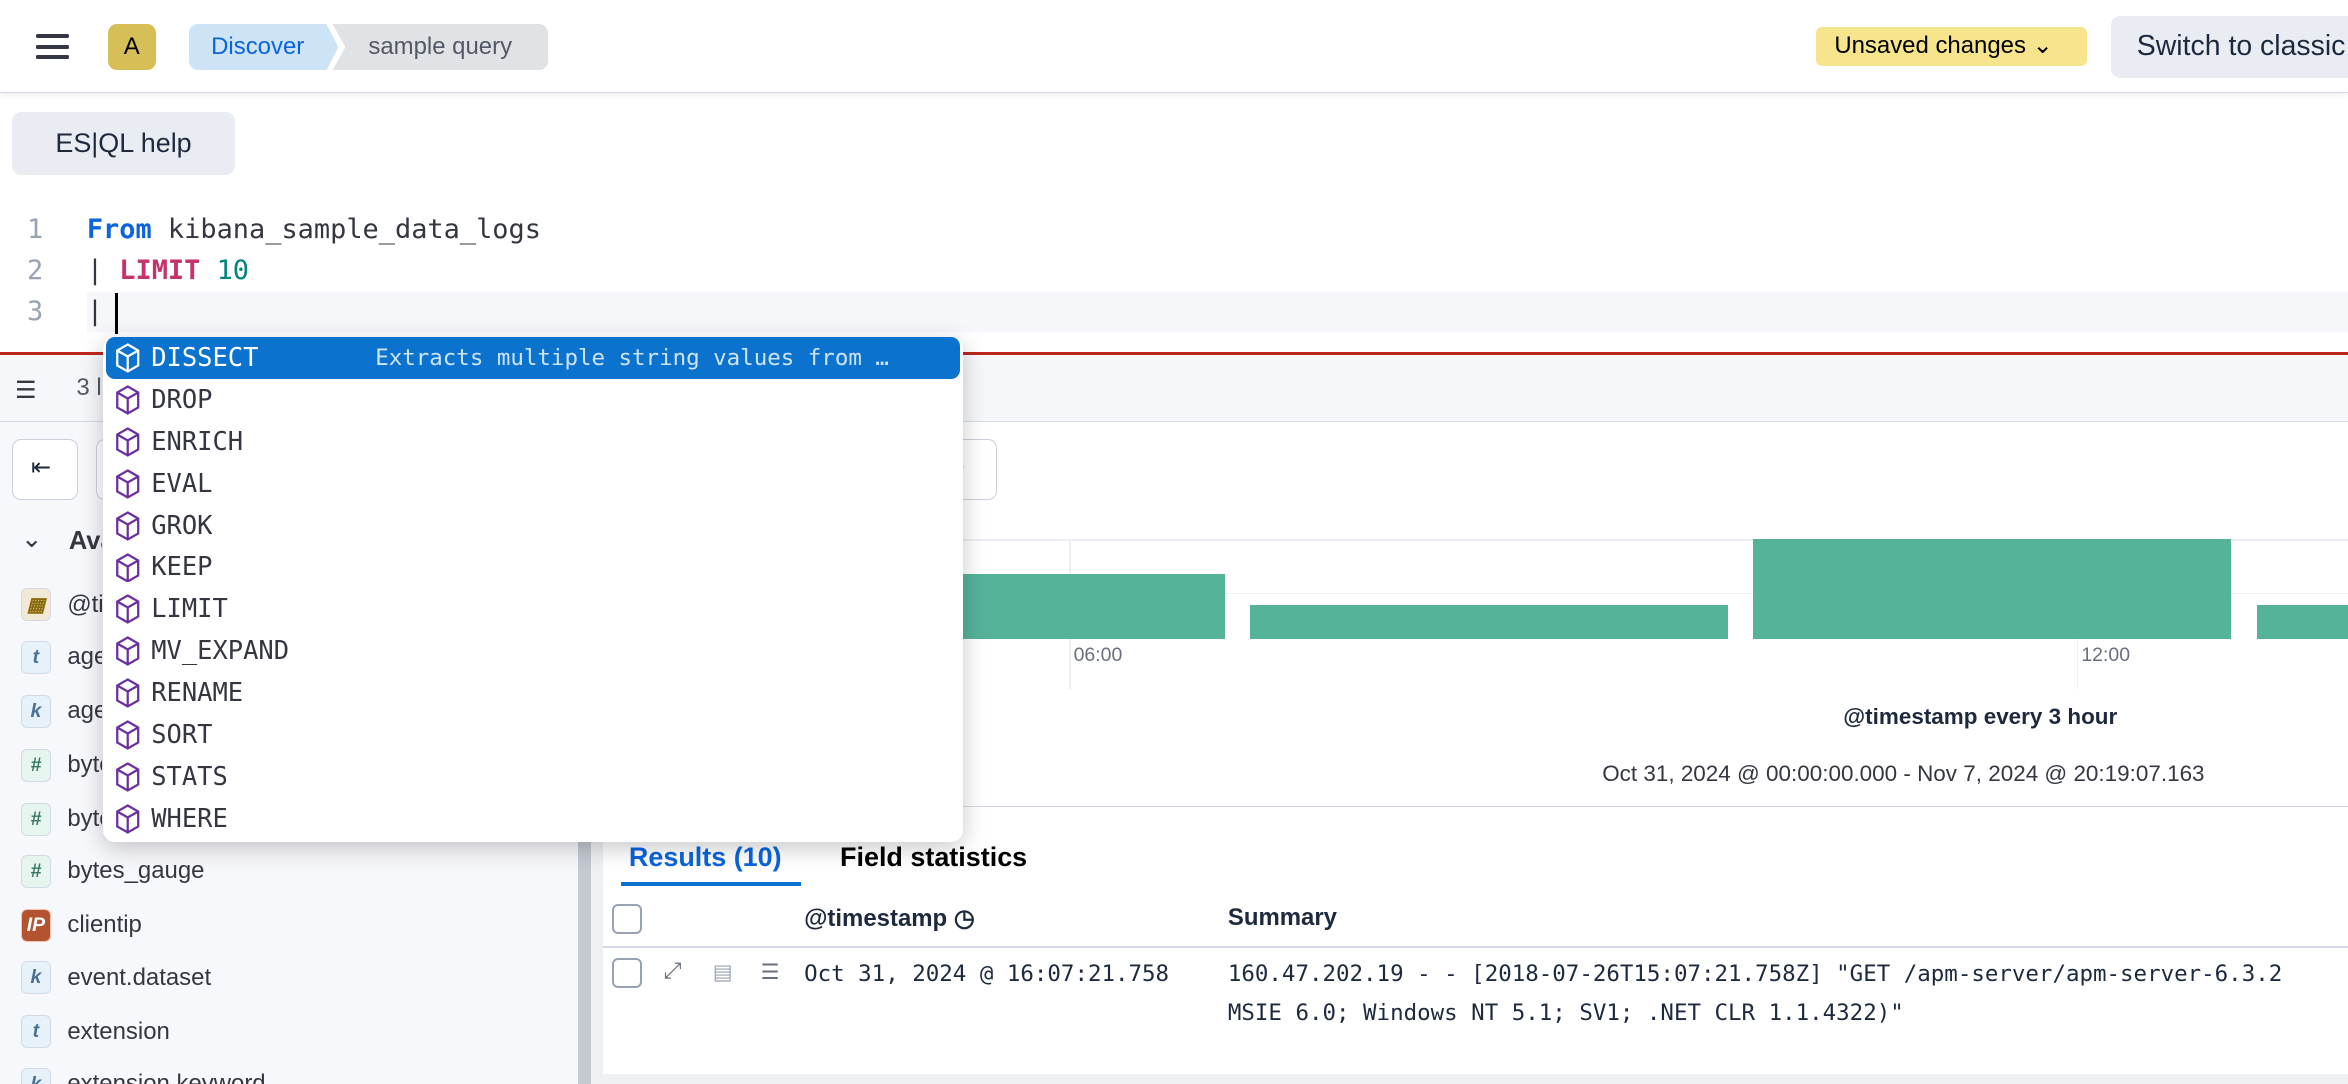 The height and width of the screenshot is (1084, 2348). Describe the element at coordinates (711, 884) in the screenshot. I see `tab-underline` at that location.